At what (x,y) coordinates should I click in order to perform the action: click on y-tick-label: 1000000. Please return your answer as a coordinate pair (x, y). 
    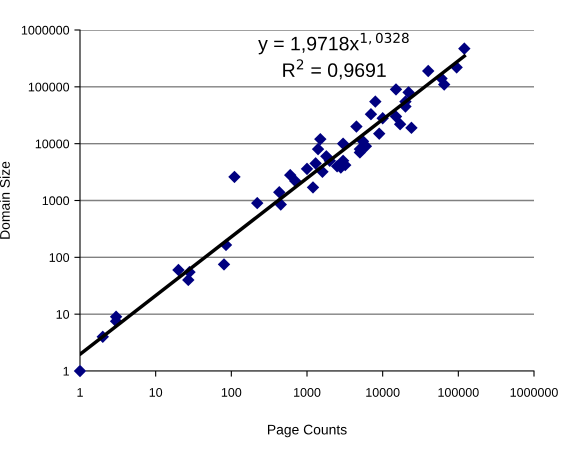
    Looking at the image, I should click on (46, 30).